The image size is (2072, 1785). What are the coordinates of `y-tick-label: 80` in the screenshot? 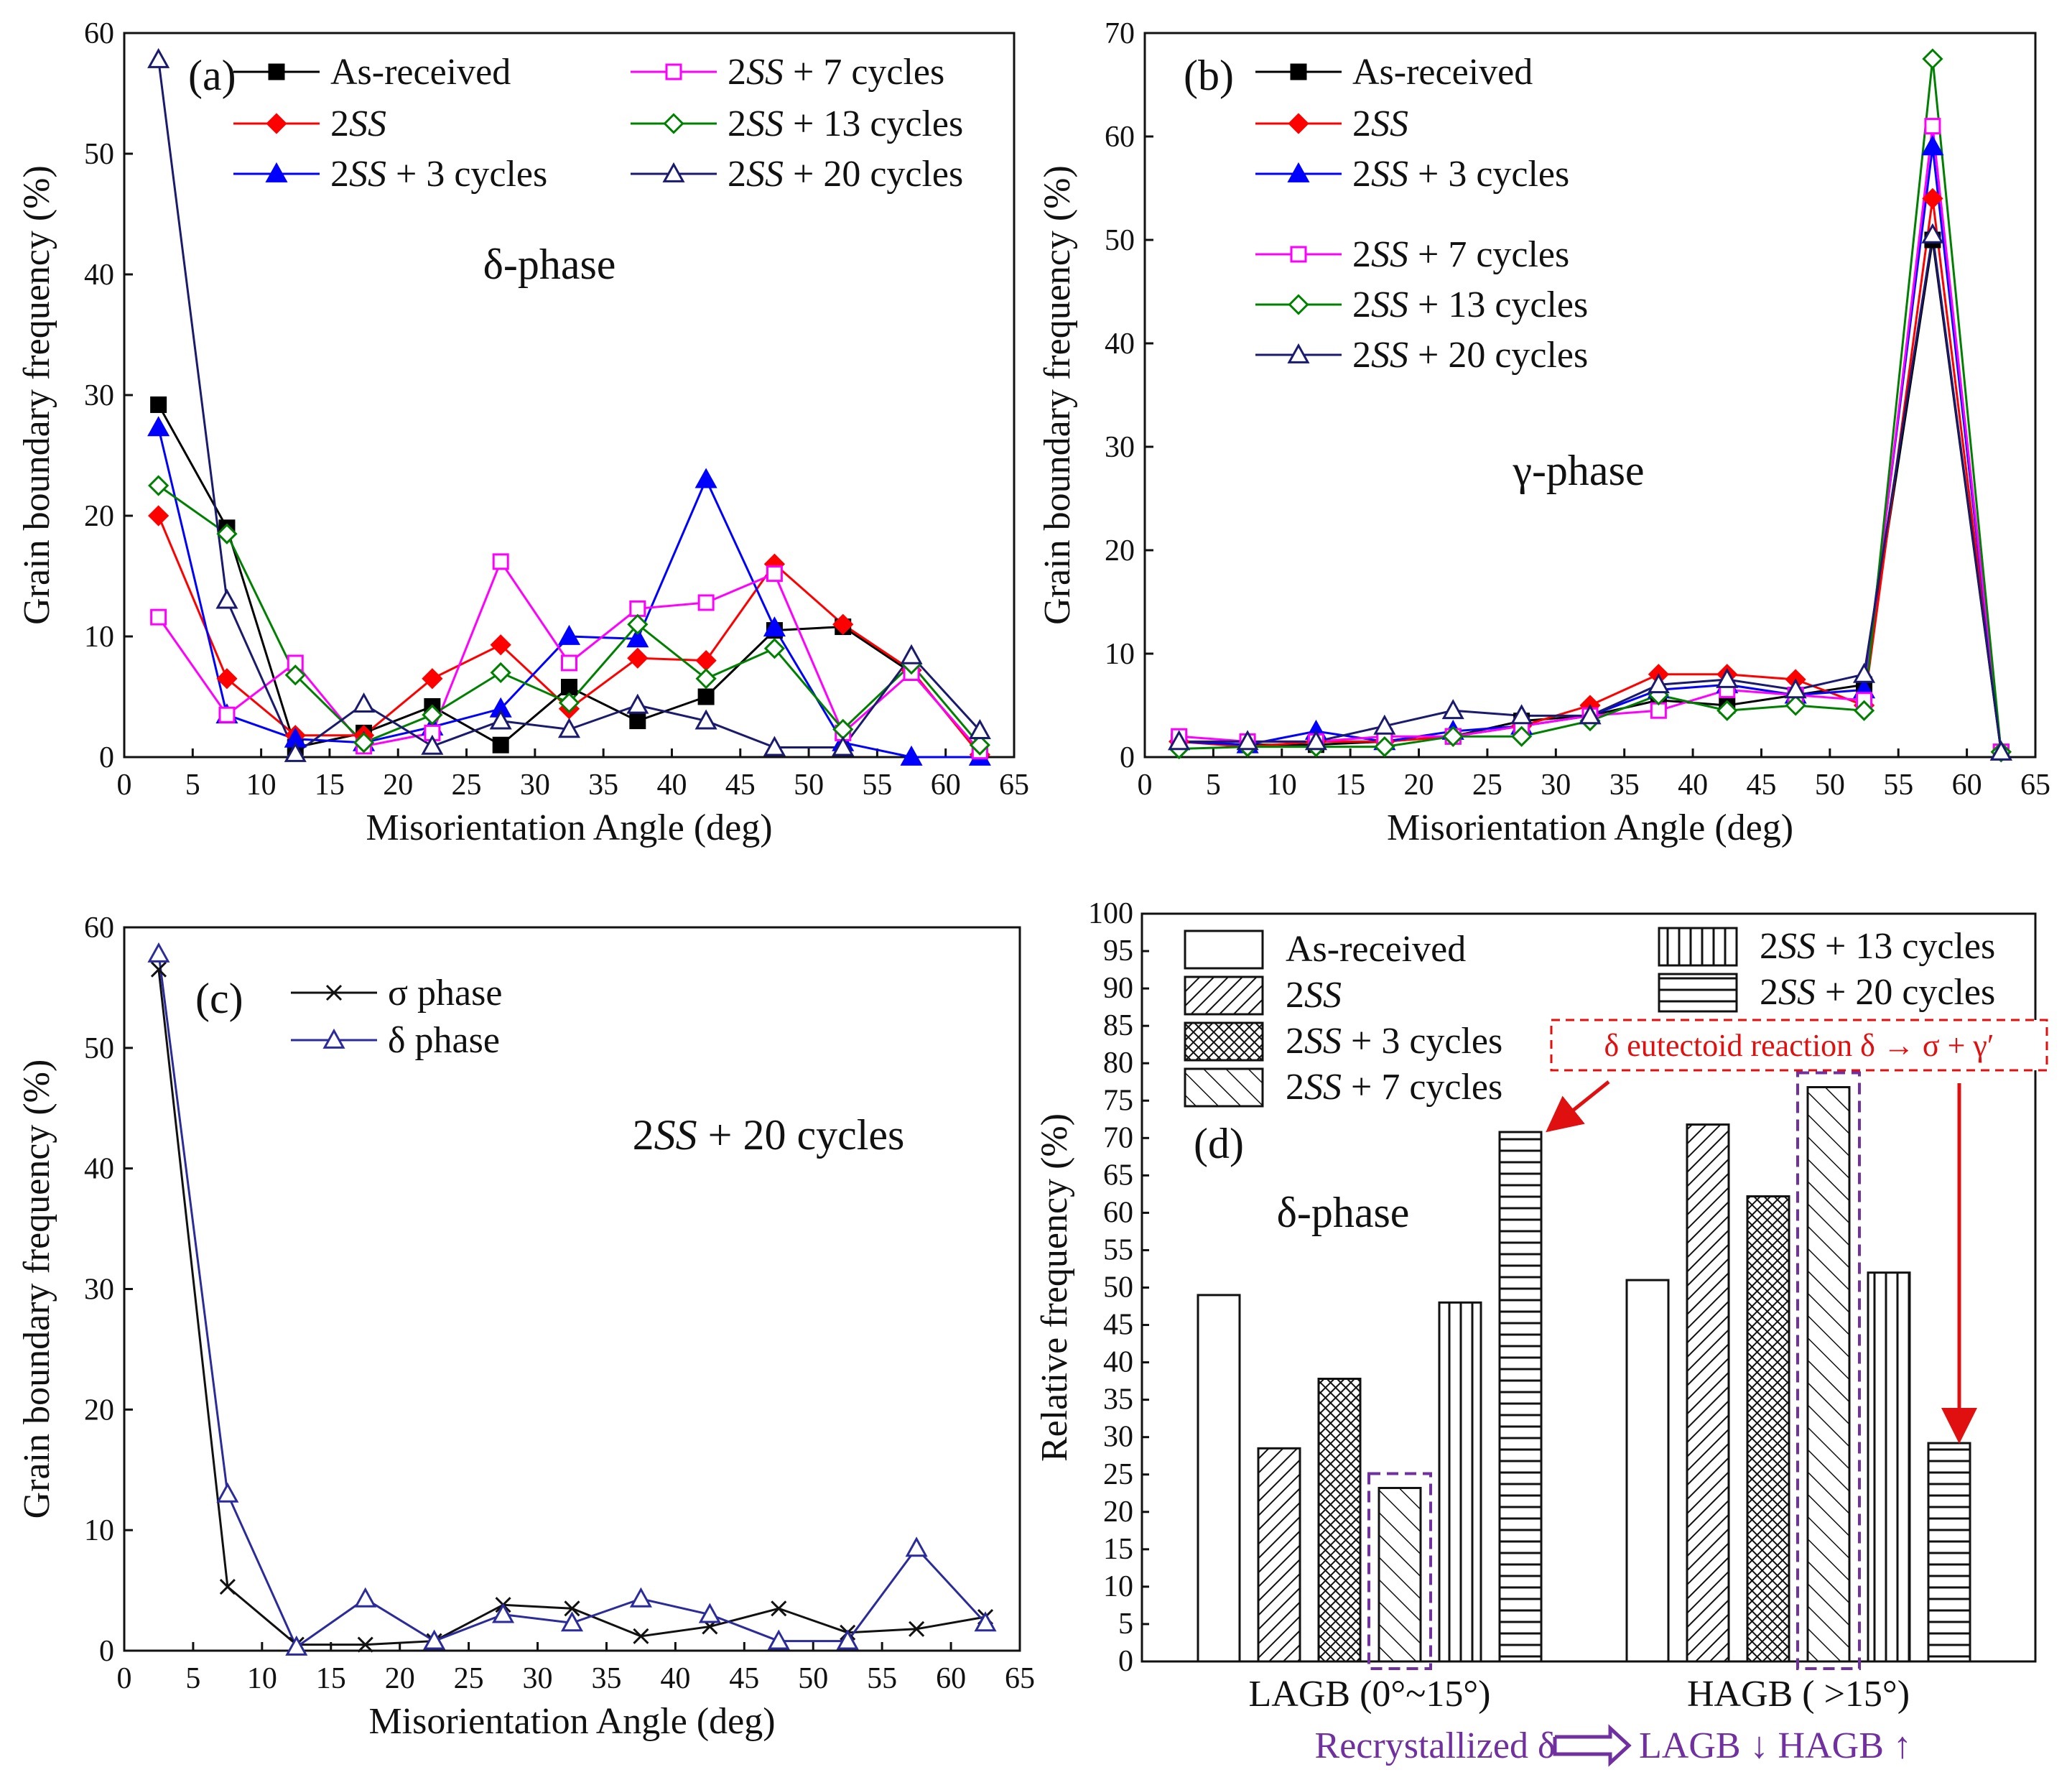 It's located at (1118, 1063).